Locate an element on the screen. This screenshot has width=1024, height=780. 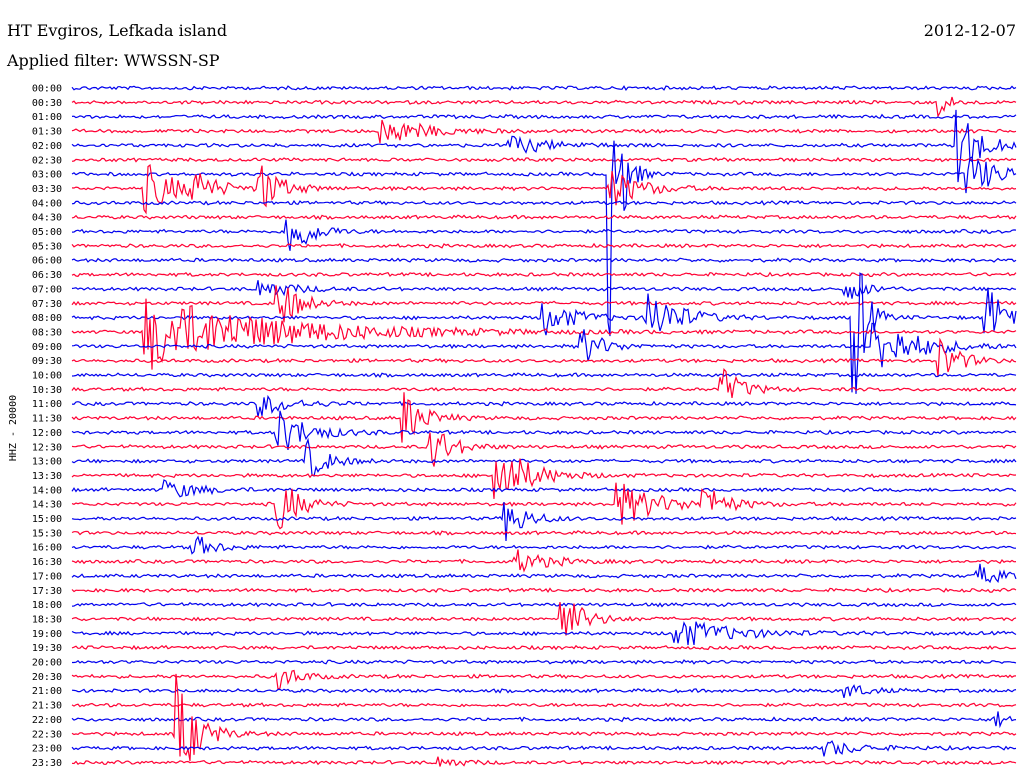
row-time-label: 00:00 is located at coordinates (47, 89).